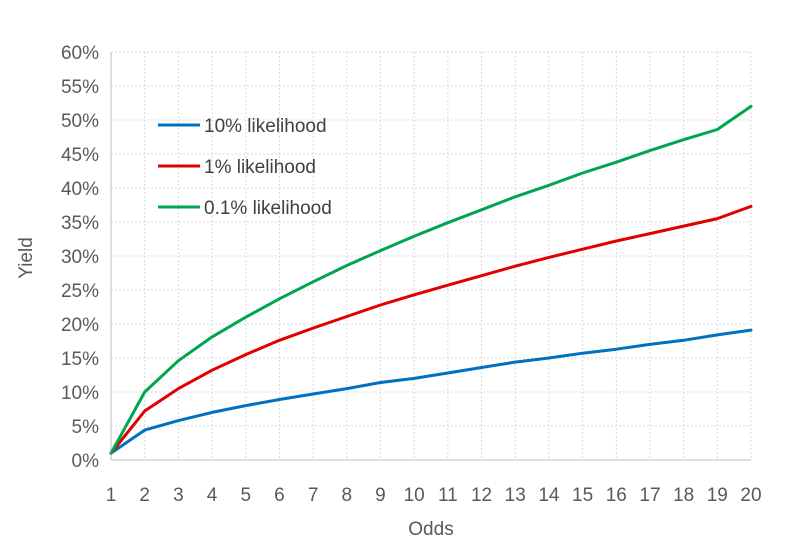 Image resolution: width=785 pixels, height=551 pixels. What do you see at coordinates (717, 495) in the screenshot?
I see `x-tick-label: 19` at bounding box center [717, 495].